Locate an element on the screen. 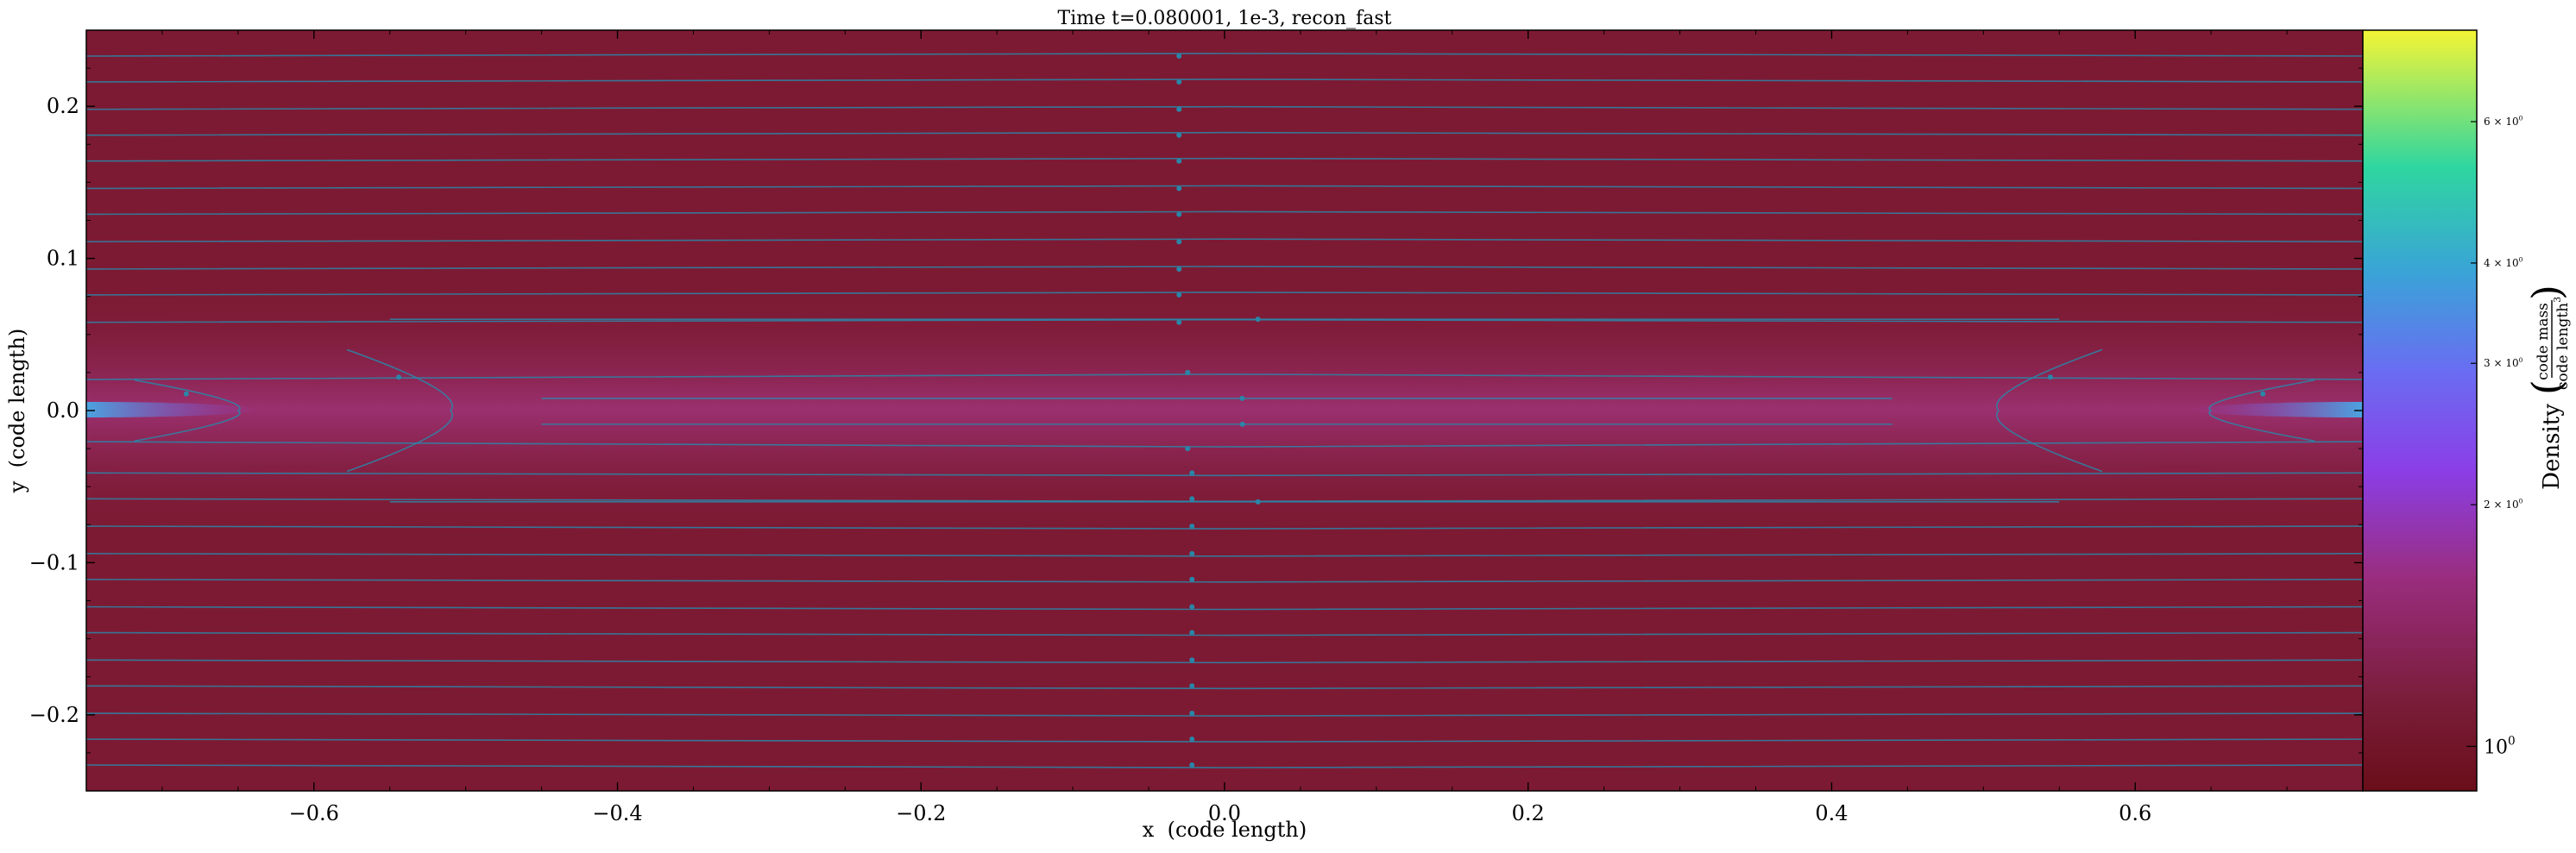 This screenshot has width=2576, height=853. colorbar-tick-label: 2 × 100 is located at coordinates (2503, 504).